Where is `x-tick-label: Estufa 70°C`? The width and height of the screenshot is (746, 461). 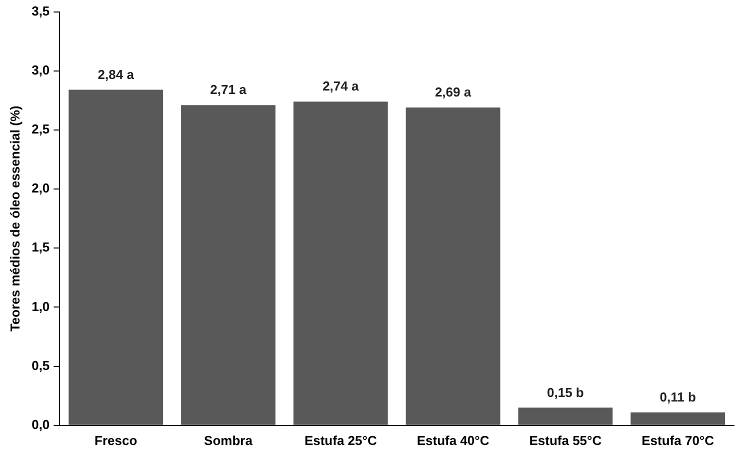 x-tick-label: Estufa 70°C is located at coordinates (678, 440).